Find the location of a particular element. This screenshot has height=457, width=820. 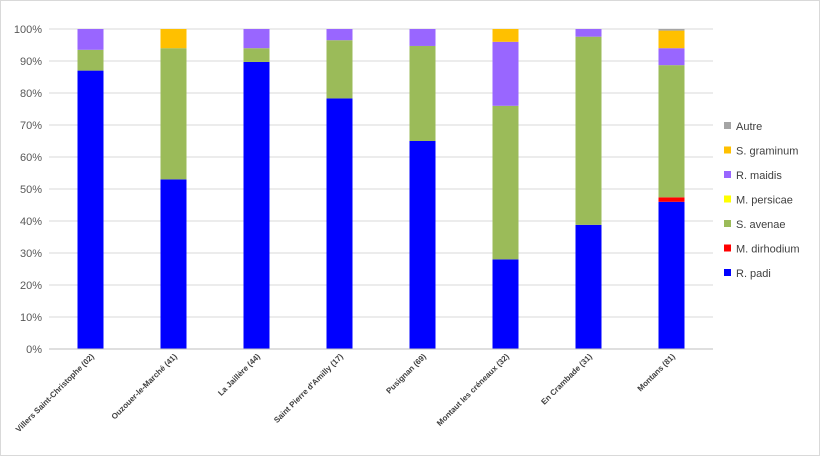

x-category-label: Montaut les créneaux (32) is located at coordinates (473, 390).